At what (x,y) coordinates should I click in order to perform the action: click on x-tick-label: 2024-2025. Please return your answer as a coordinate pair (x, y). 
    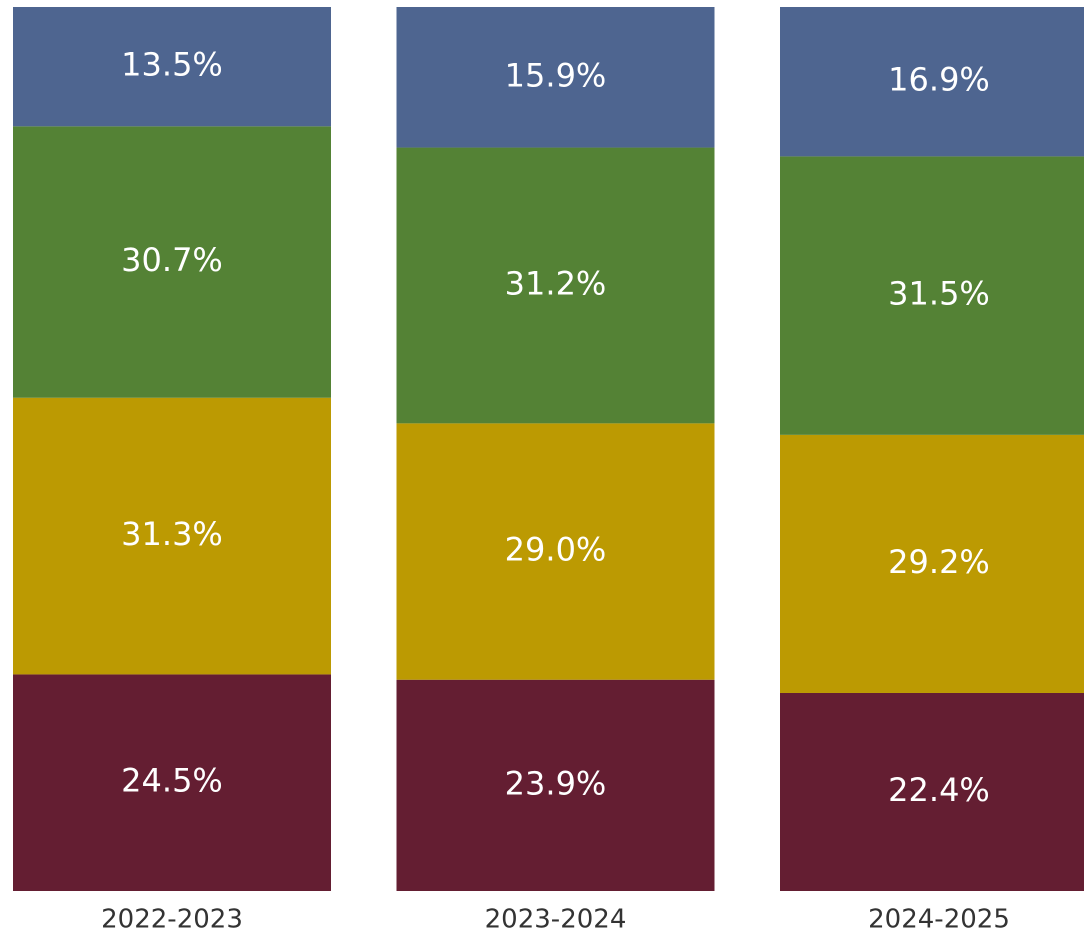
    Looking at the image, I should click on (939, 920).